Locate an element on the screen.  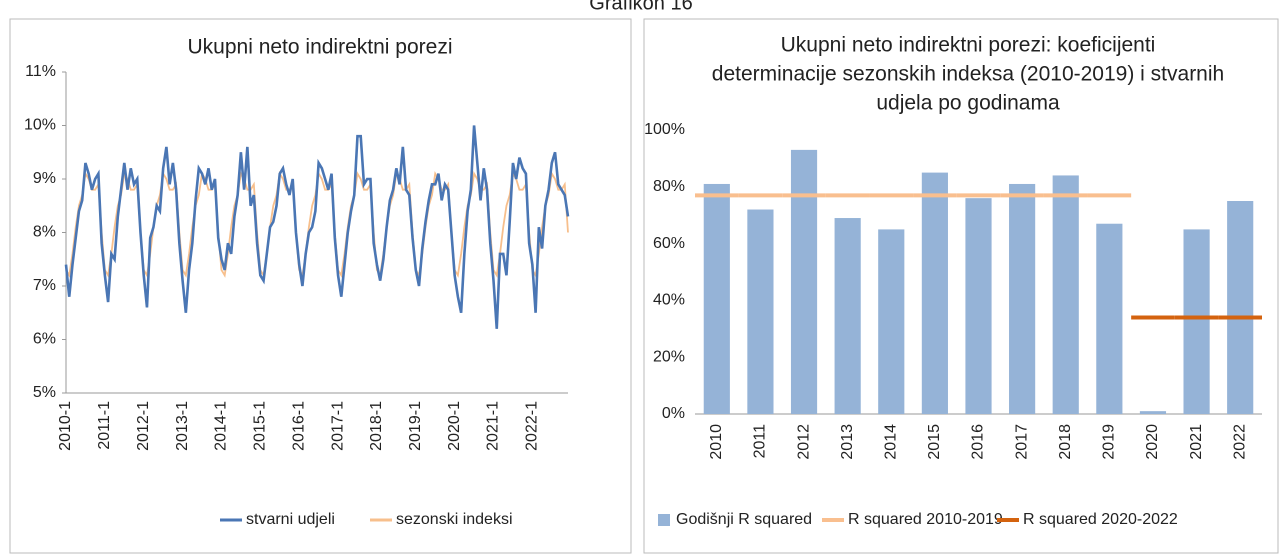
x-tick-label: 2021-1 is located at coordinates (493, 426).